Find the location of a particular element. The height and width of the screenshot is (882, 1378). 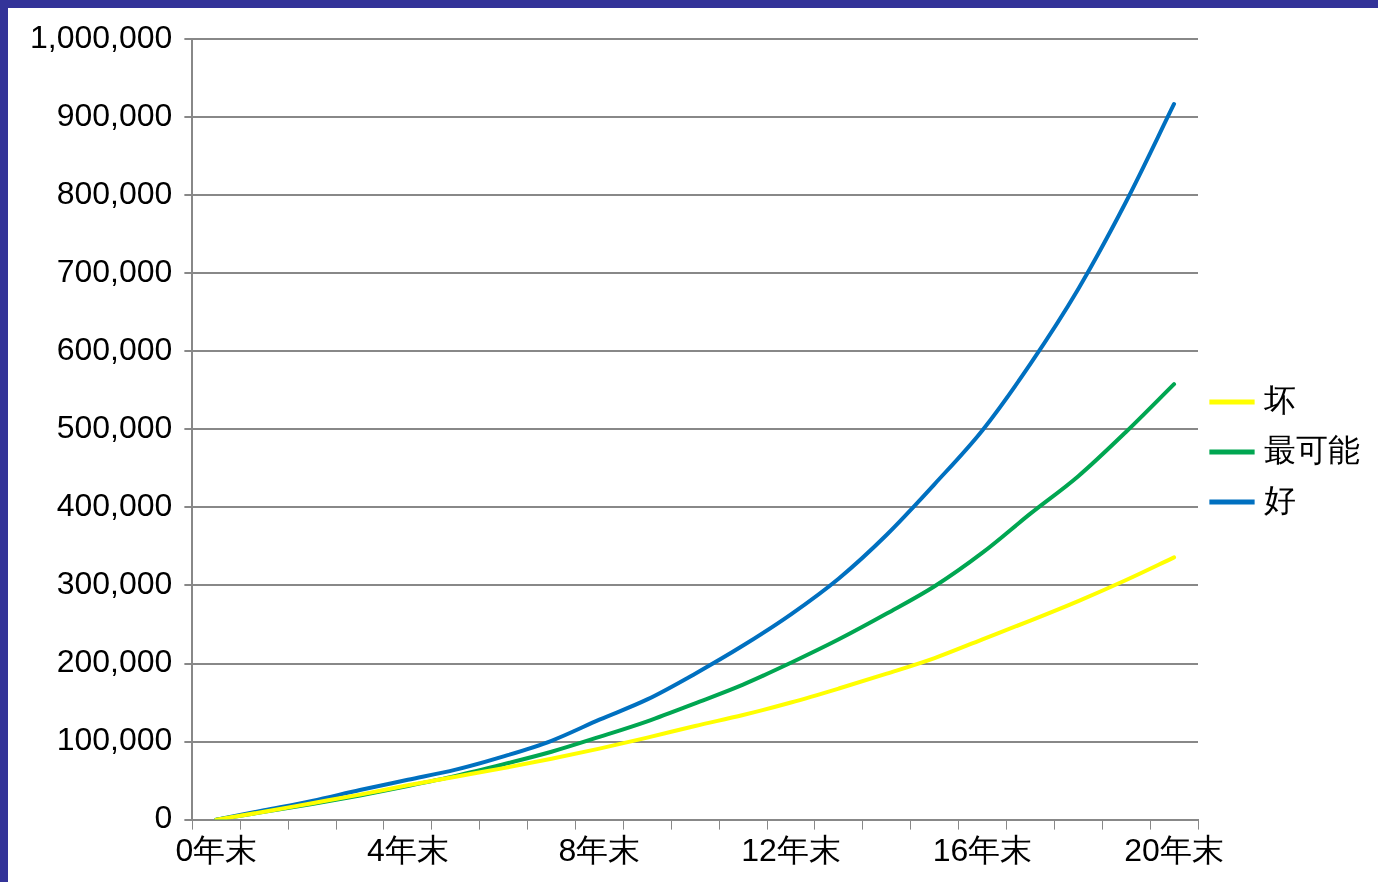

legend-label: 坏 is located at coordinates (1279, 399).